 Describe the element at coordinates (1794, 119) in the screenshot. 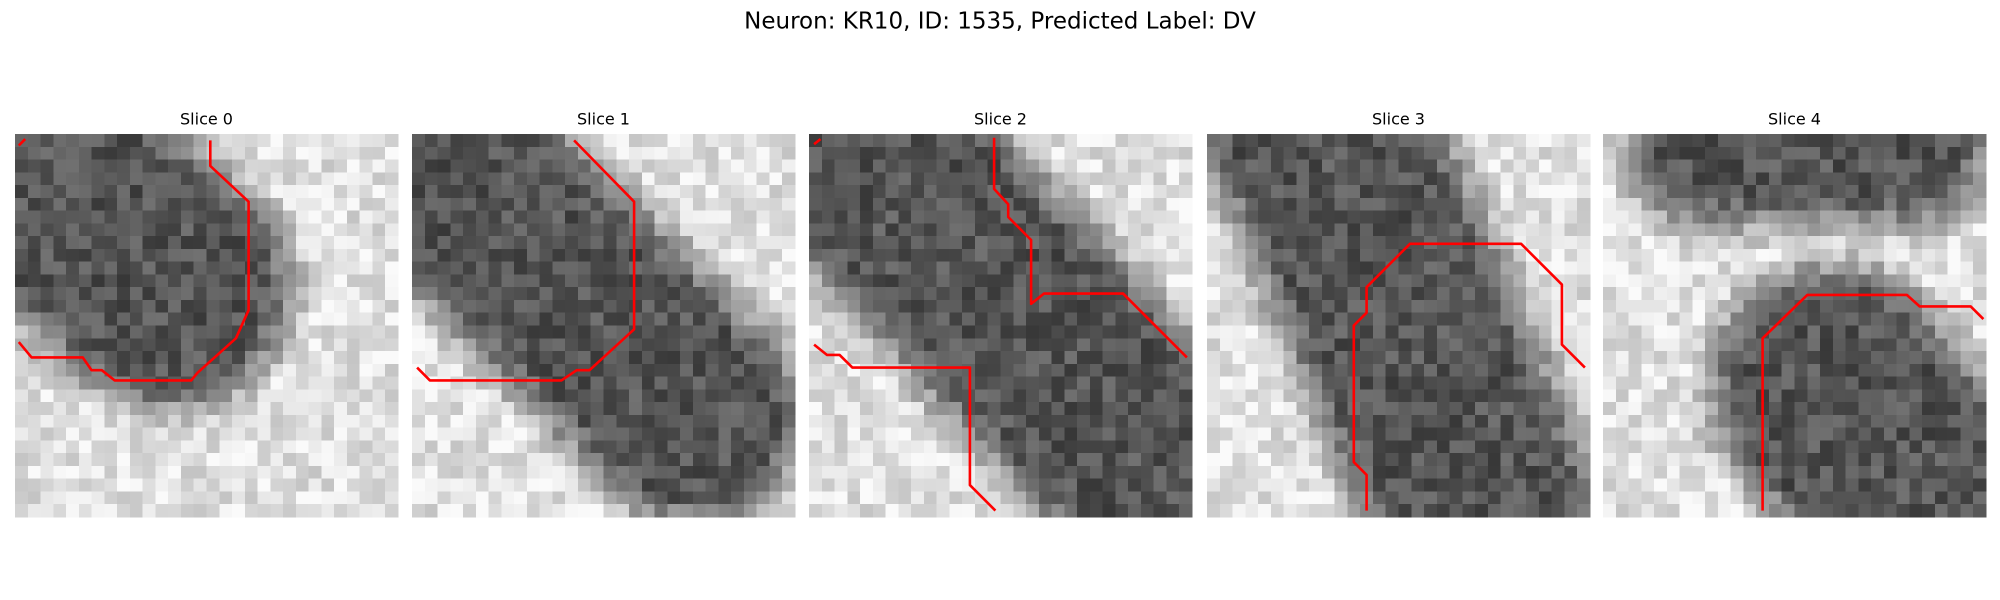

I see `panel-title: Slice 4` at that location.